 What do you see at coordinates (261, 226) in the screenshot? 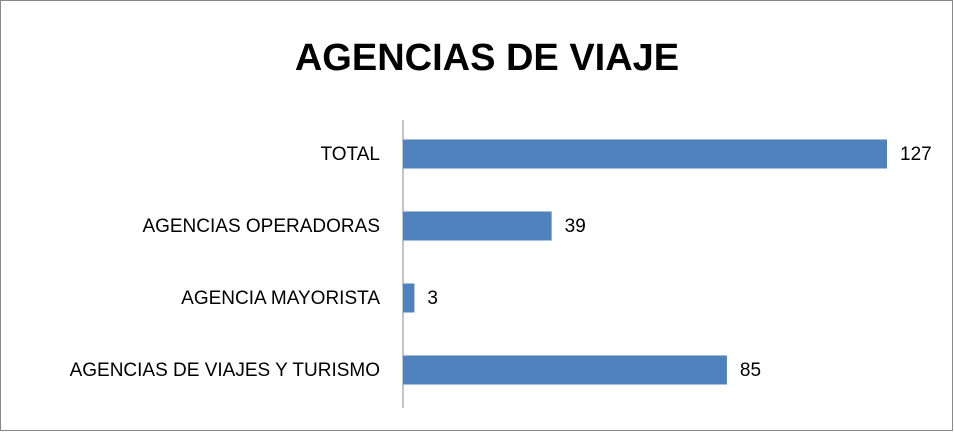
I see `y-tick-label: AGENCIAS OPERADORAS` at bounding box center [261, 226].